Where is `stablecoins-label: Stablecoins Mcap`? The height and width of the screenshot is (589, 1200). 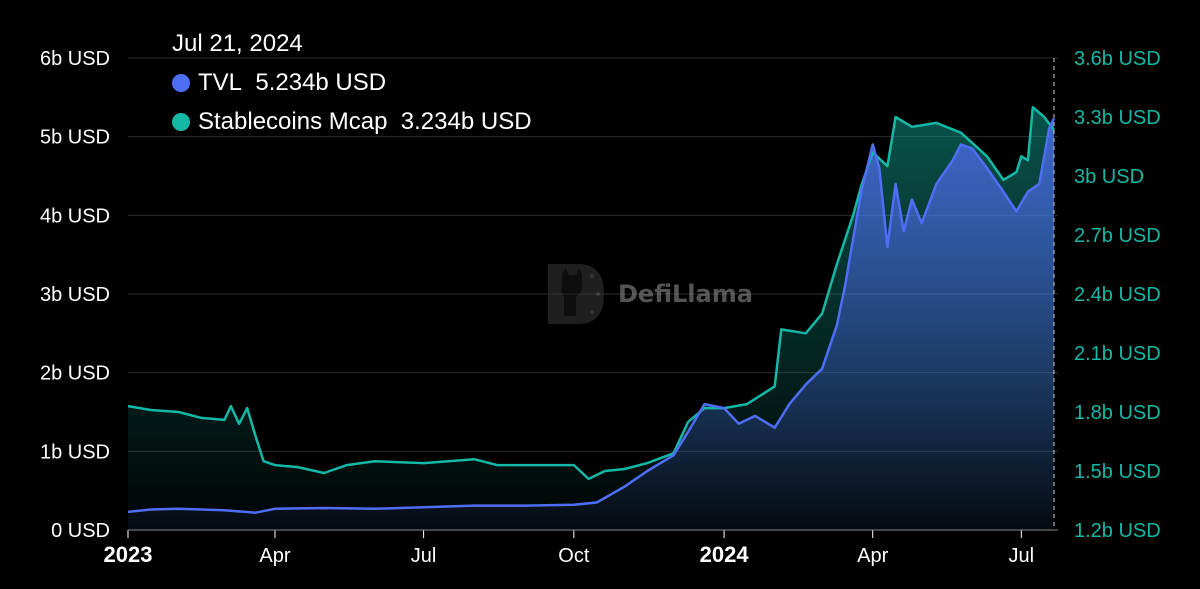
stablecoins-label: Stablecoins Mcap is located at coordinates (293, 121).